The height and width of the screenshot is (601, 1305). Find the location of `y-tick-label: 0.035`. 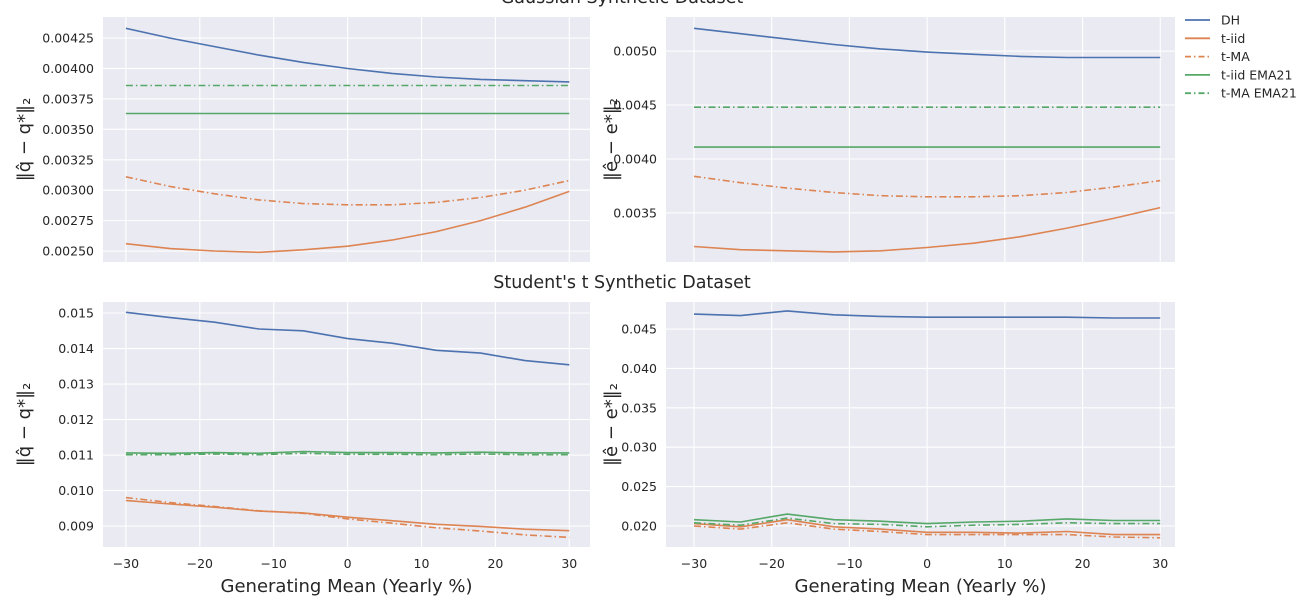

y-tick-label: 0.035 is located at coordinates (639, 407).